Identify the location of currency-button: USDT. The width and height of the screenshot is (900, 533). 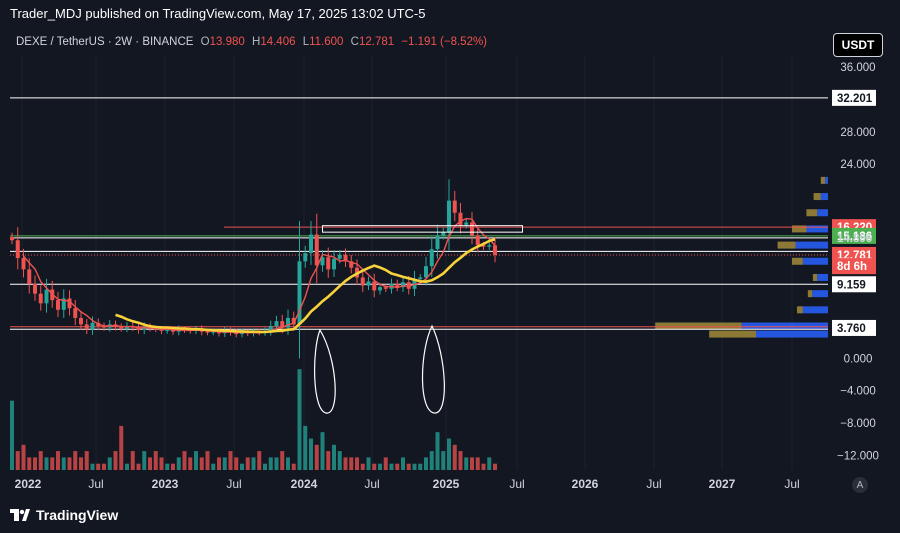
(858, 45).